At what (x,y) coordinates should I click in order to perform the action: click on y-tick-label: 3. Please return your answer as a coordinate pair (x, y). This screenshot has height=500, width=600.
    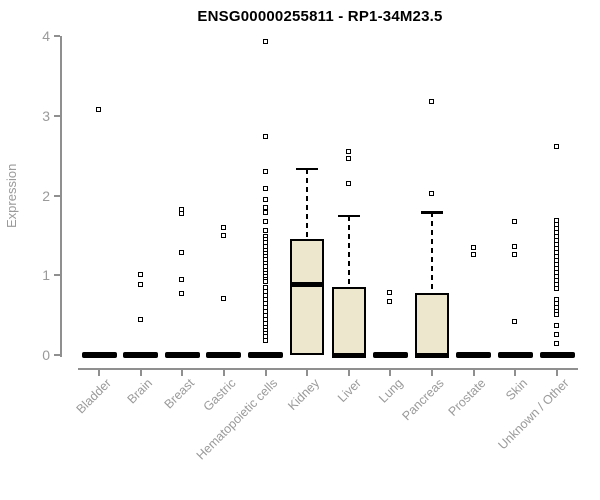
    Looking at the image, I should click on (46, 115).